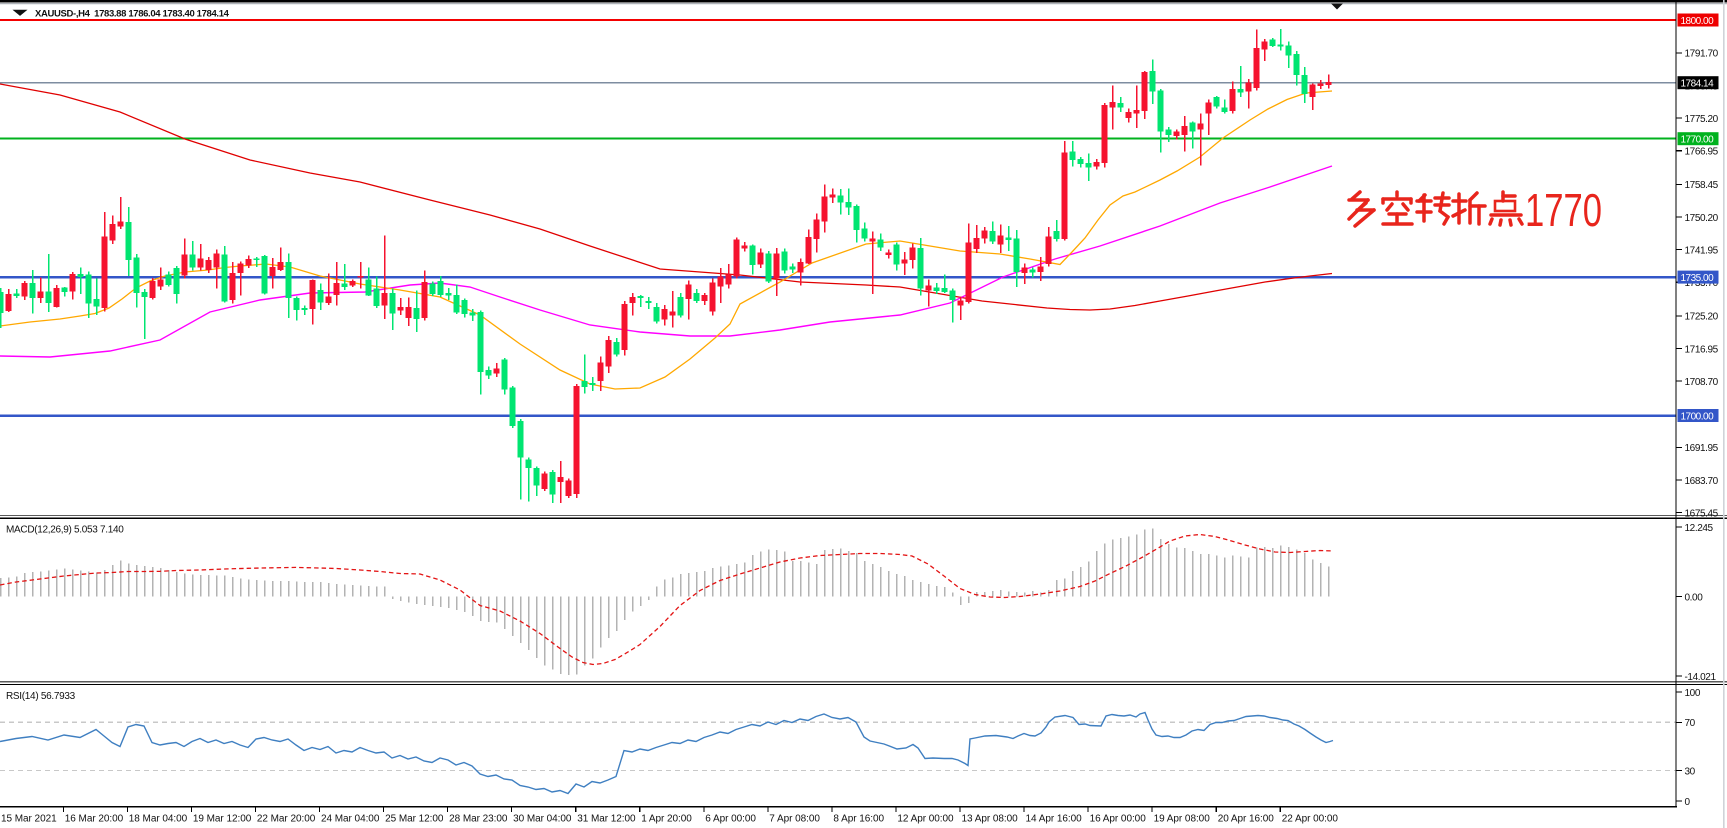 Image resolution: width=1727 pixels, height=828 pixels. What do you see at coordinates (1702, 250) in the screenshot?
I see `svg-text: 1741.95` at bounding box center [1702, 250].